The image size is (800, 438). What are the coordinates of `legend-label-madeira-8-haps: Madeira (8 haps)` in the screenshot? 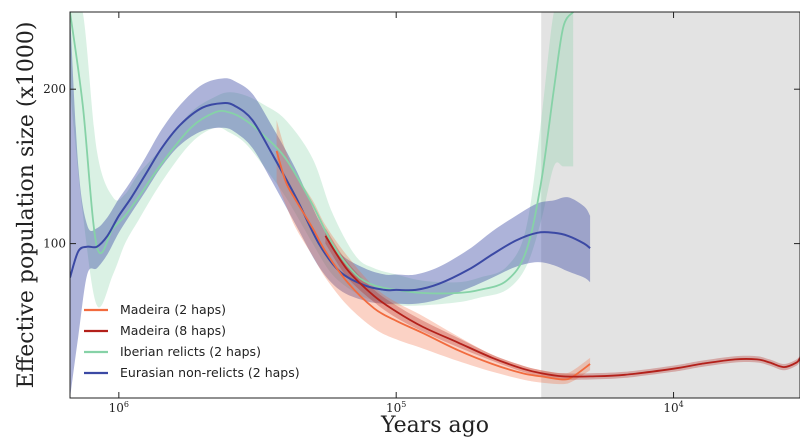 It's located at (173, 330).